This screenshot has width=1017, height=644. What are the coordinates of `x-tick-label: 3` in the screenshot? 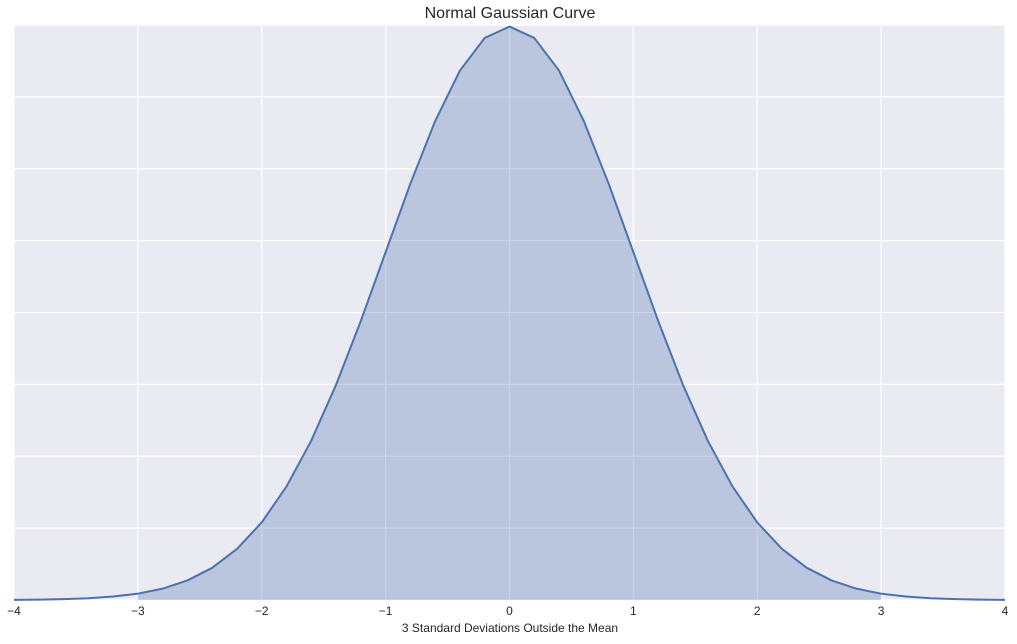 It's located at (881, 611).